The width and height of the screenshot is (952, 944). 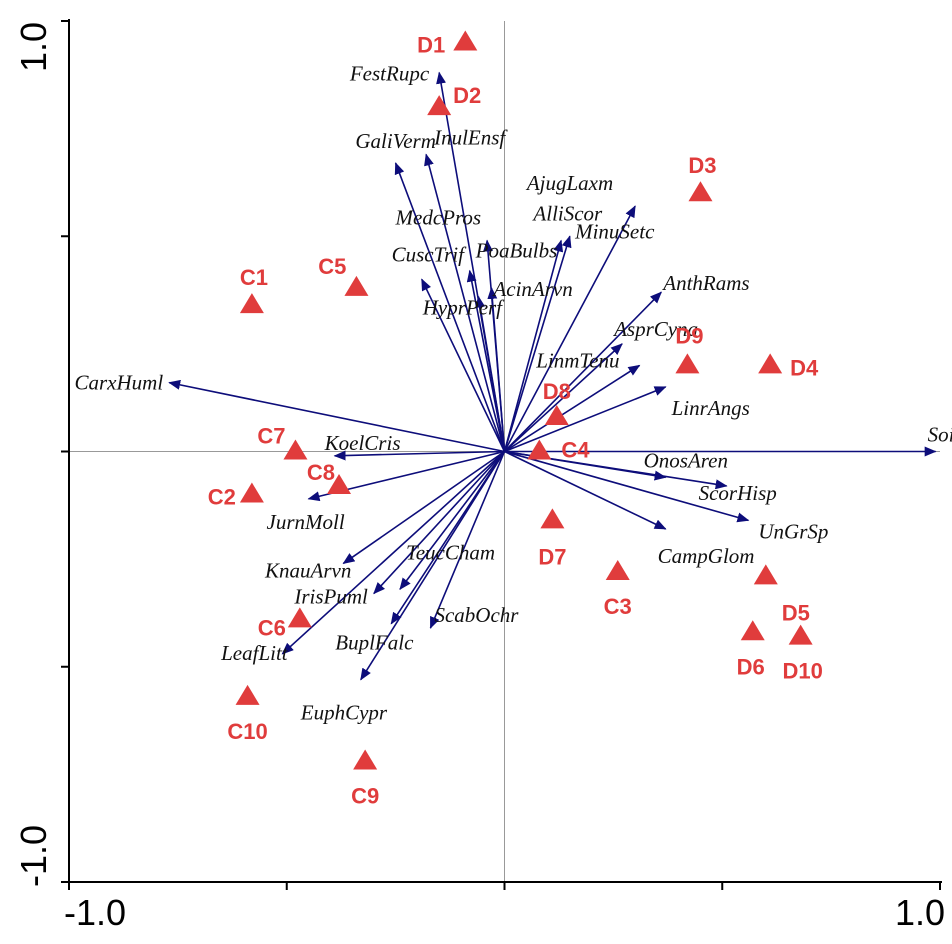 I want to click on site-label: C4, so click(x=575, y=450).